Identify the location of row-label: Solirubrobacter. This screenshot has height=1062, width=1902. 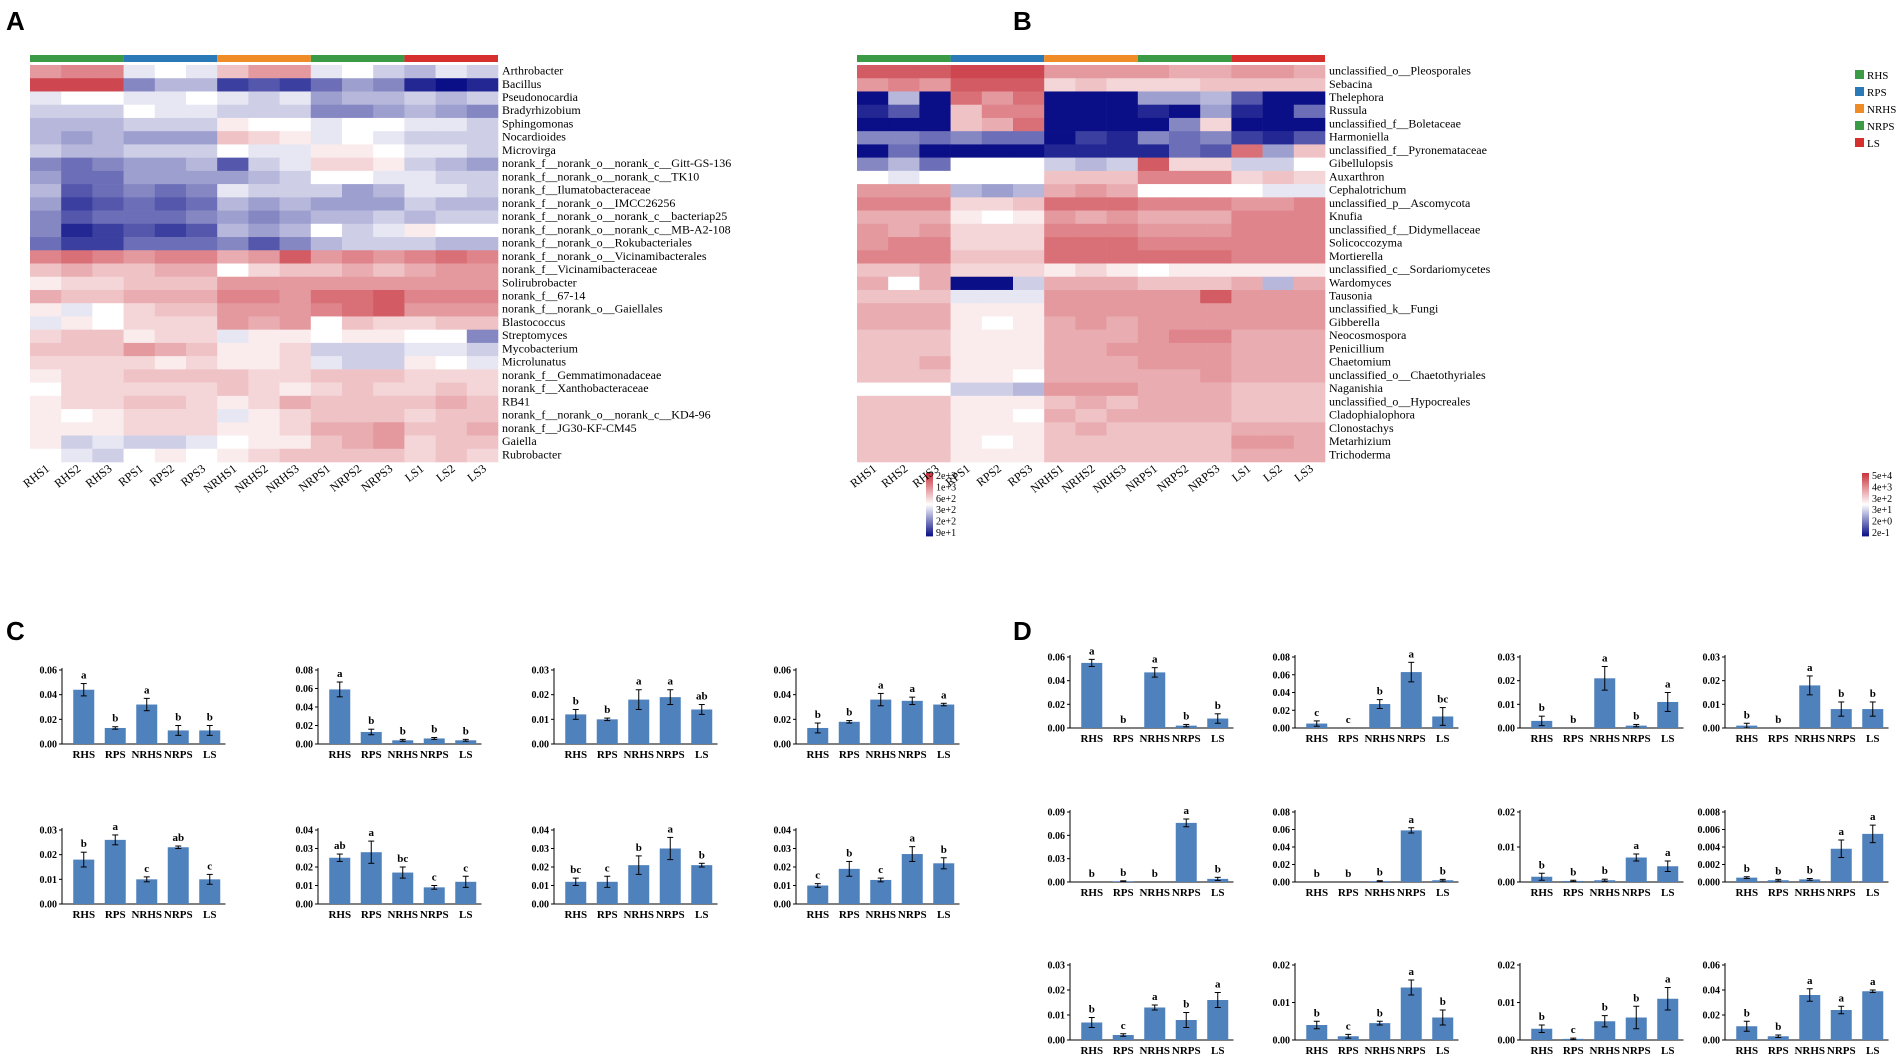
(539, 282).